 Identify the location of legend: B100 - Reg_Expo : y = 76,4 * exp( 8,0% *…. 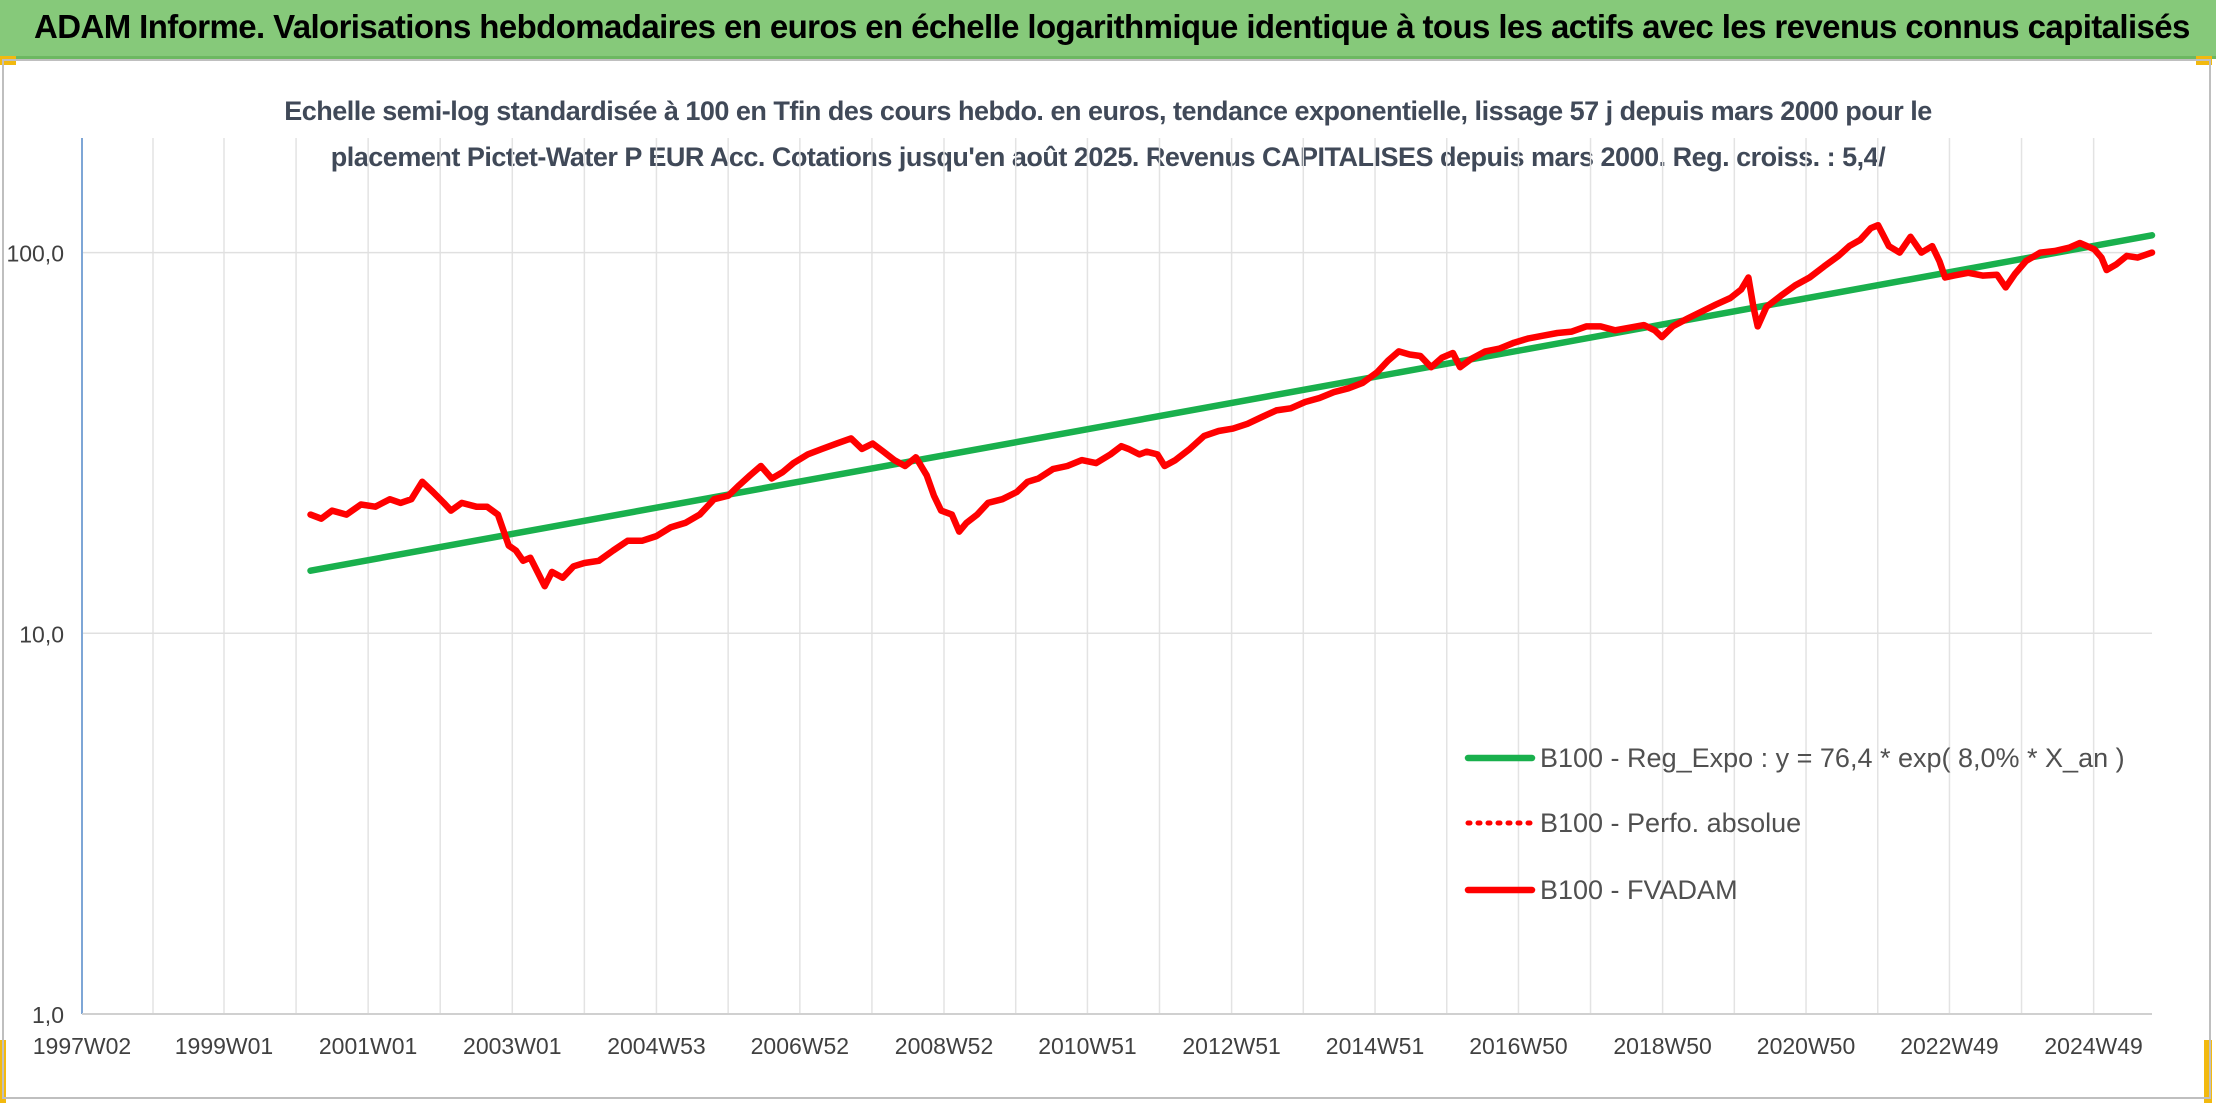
(1794, 824).